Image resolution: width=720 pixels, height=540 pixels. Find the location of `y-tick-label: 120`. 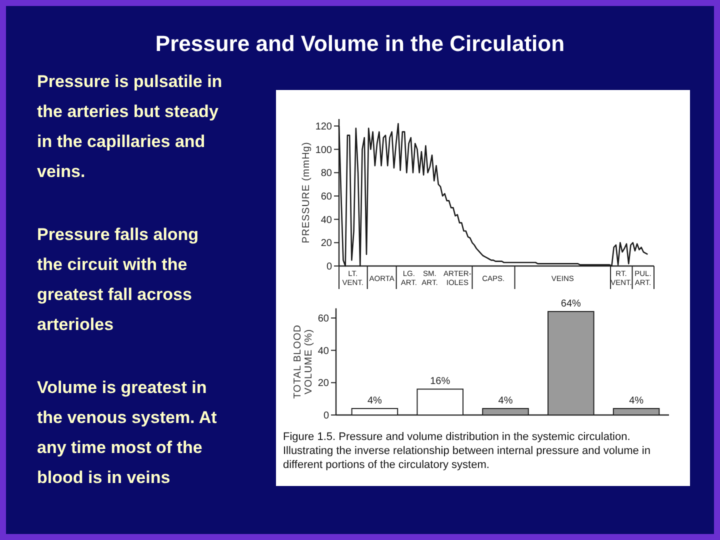

y-tick-label: 120 is located at coordinates (323, 127).